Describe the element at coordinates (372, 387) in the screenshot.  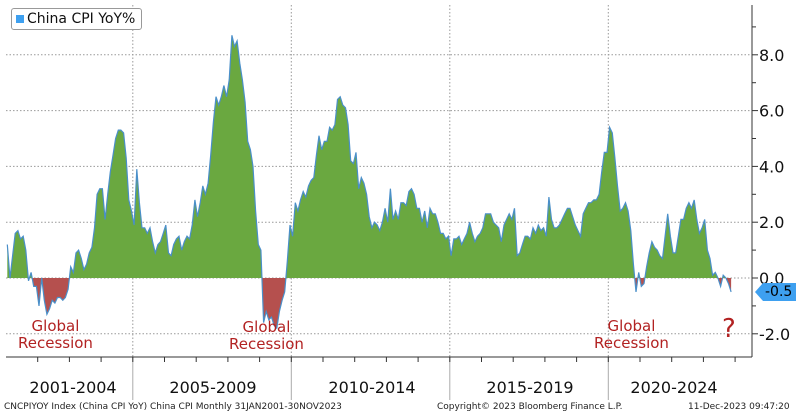
I see `period-label: 2010-2014` at that location.